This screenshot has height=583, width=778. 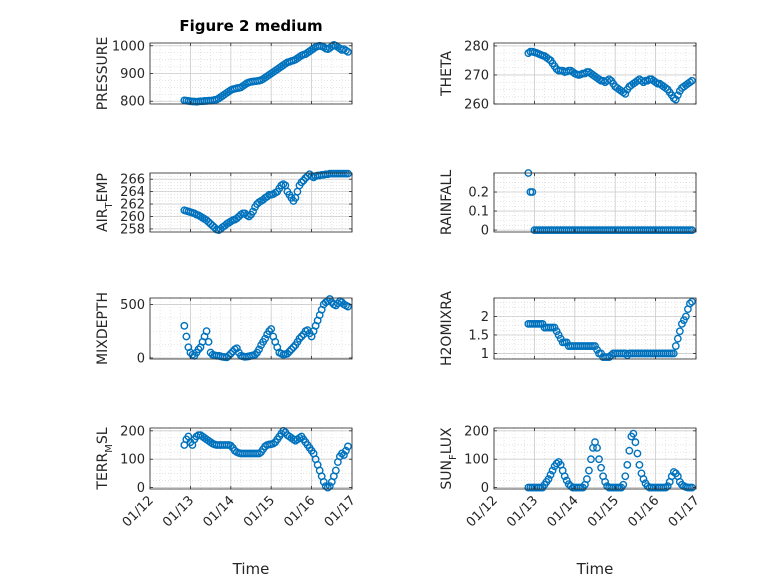 I want to click on y-axis-label: THETA, so click(x=447, y=74).